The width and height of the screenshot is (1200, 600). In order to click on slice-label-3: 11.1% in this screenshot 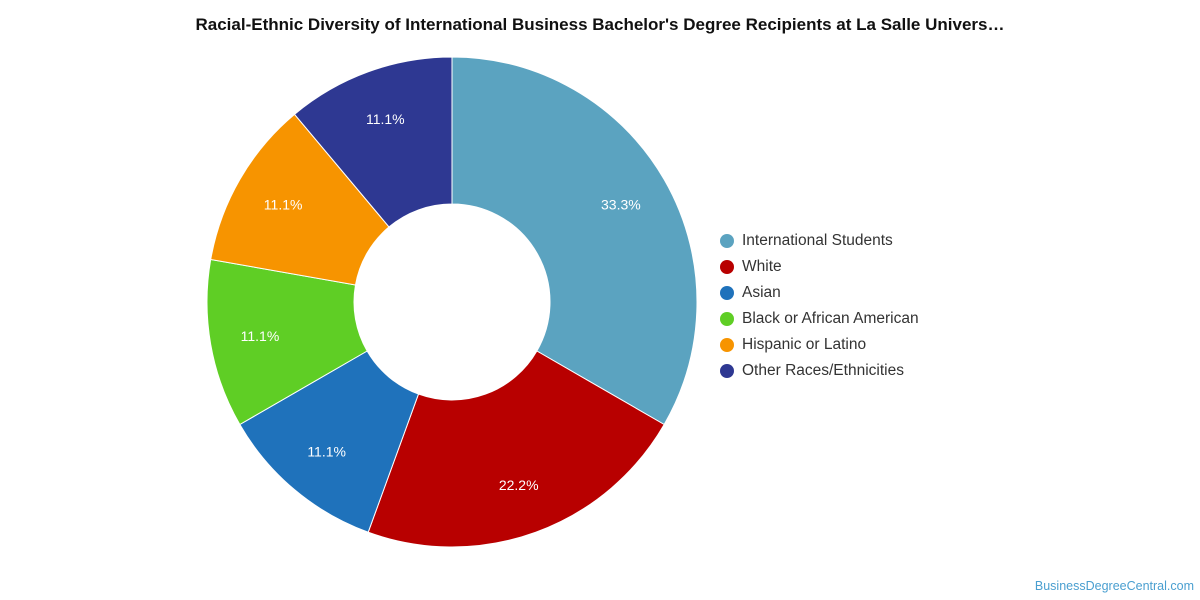, I will do `click(260, 336)`.